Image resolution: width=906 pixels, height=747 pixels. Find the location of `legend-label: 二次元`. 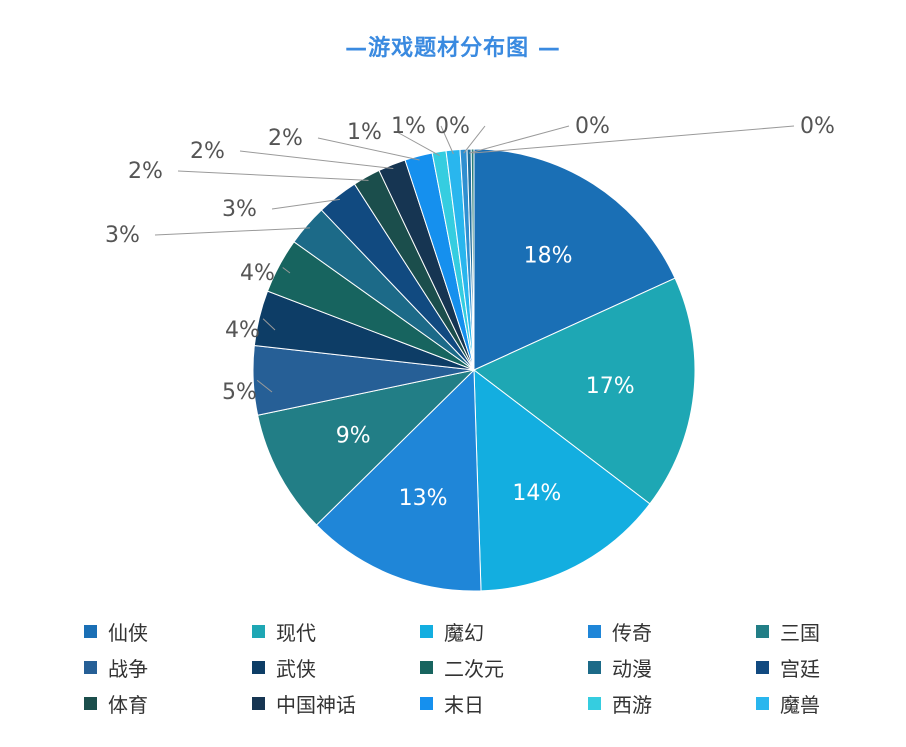

legend-label: 二次元 is located at coordinates (474, 668).